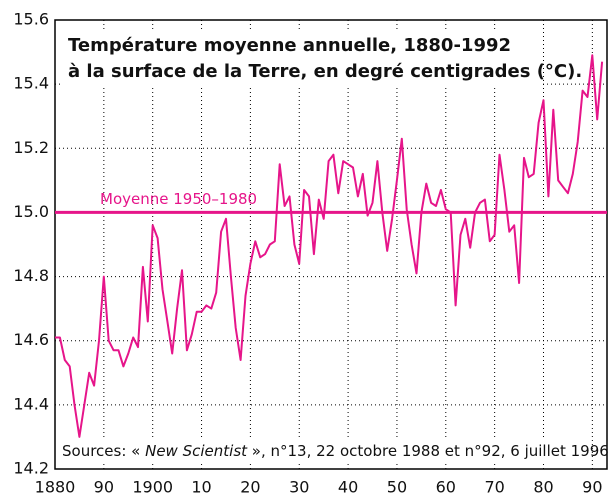 This screenshot has width=610, height=496. Describe the element at coordinates (289, 45) in the screenshot. I see `chart-title: Température moyenne annuelle, 1880-1992` at that location.